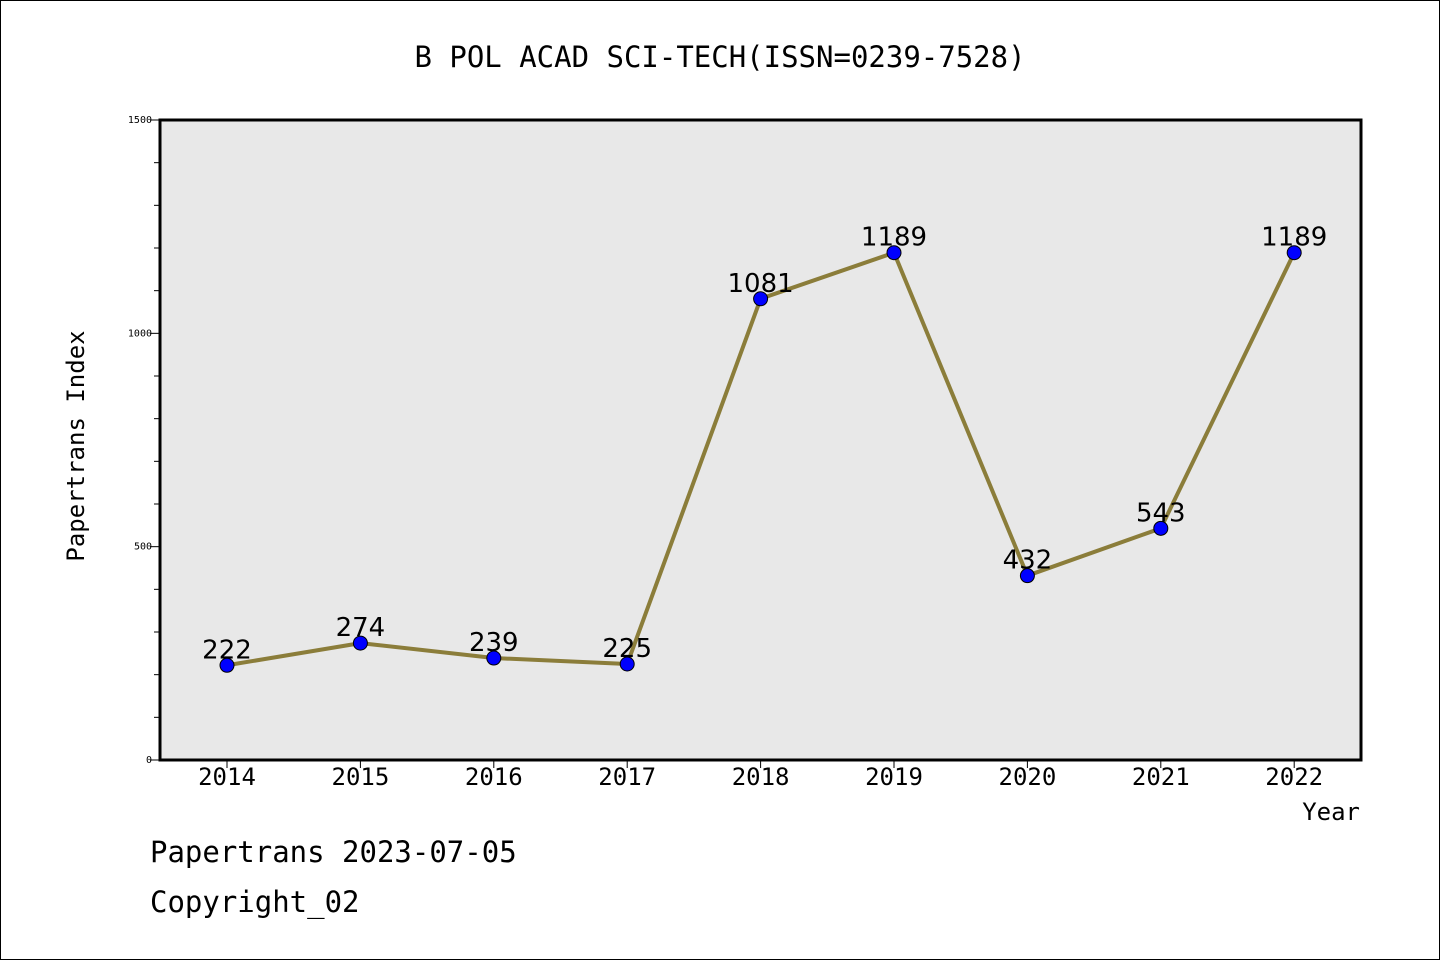  Describe the element at coordinates (1331, 812) in the screenshot. I see `x-axis-label: Year` at that location.